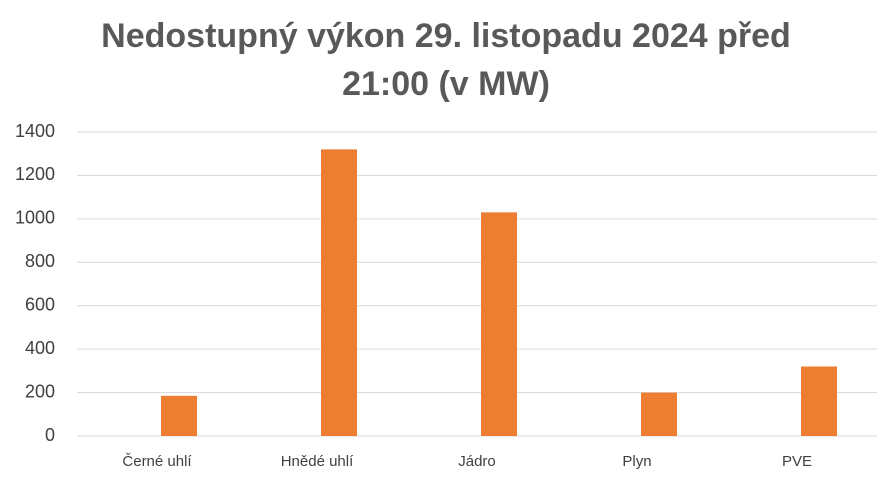  I want to click on x-tick-label: Jádro, so click(477, 461).